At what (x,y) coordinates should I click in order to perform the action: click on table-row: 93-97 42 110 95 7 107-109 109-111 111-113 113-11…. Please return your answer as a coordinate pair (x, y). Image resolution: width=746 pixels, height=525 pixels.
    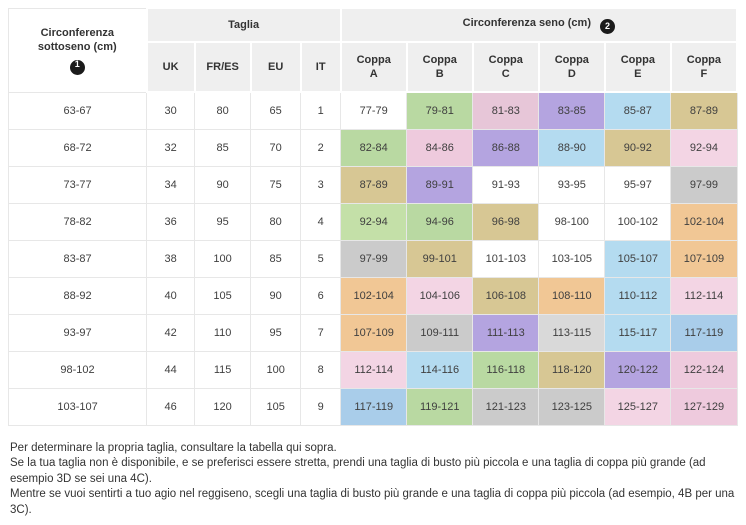
    Looking at the image, I should click on (372, 332).